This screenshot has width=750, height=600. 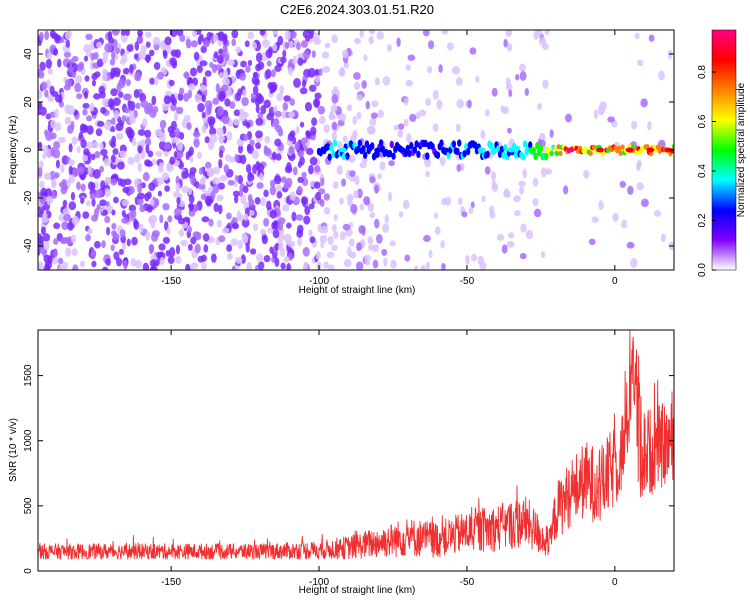 What do you see at coordinates (532, 150) in the screenshot?
I see `ridge-peak` at bounding box center [532, 150].